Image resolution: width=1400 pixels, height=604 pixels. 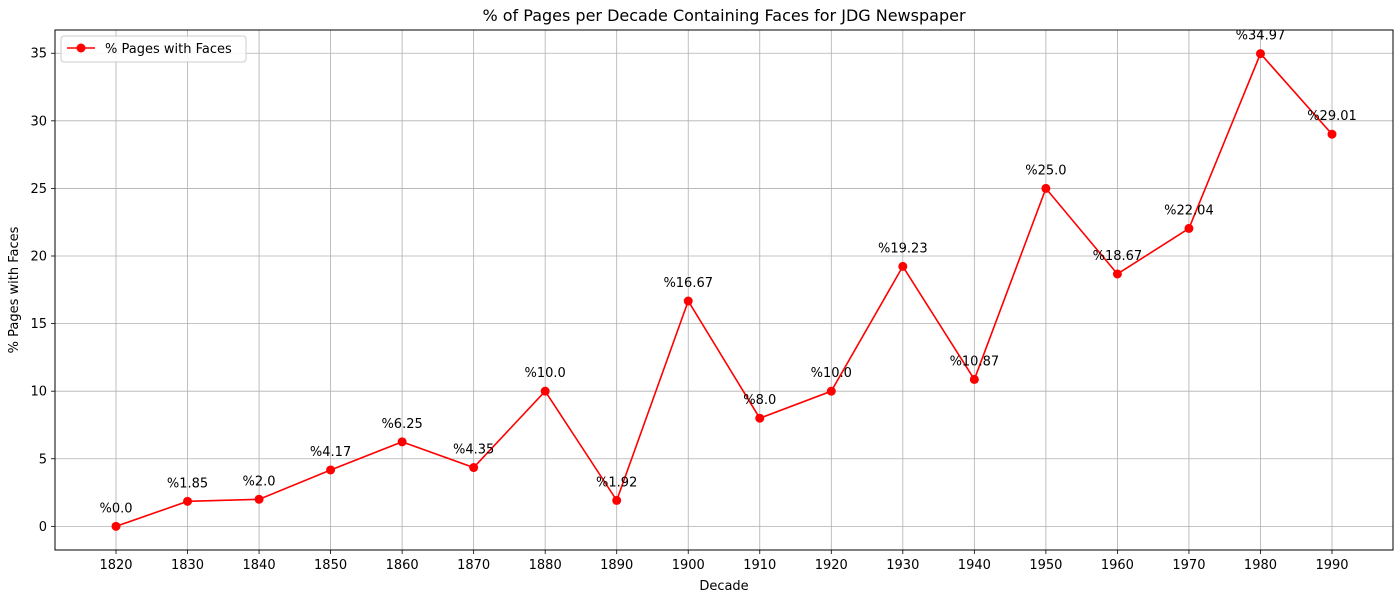 I want to click on legend-box, so click(x=153, y=49).